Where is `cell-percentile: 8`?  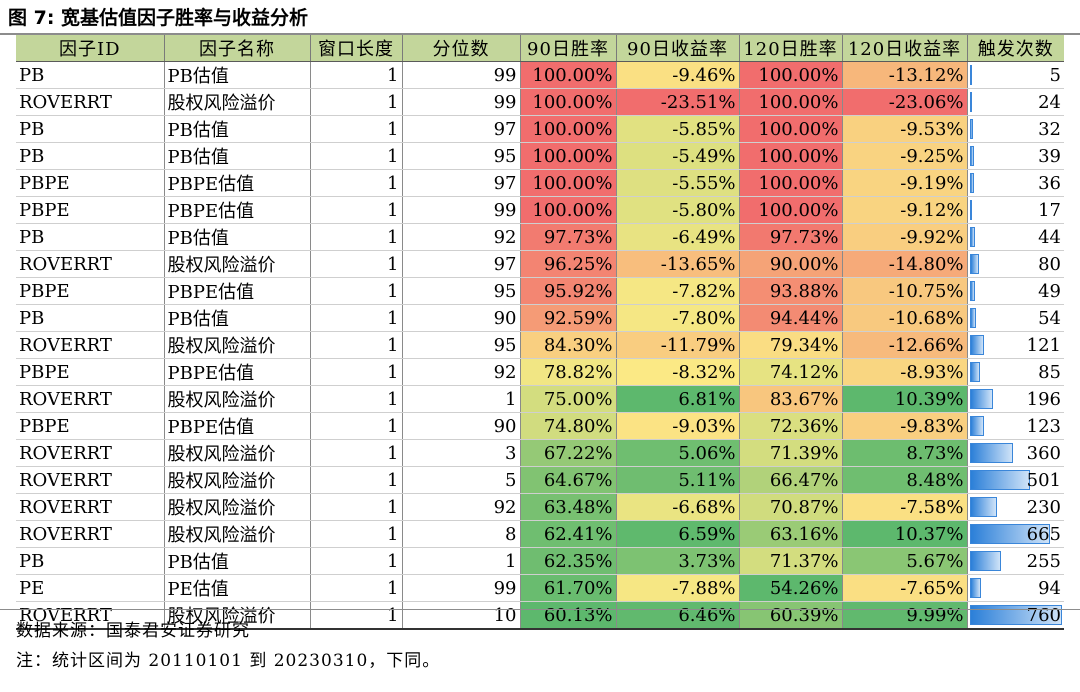
cell-percentile: 8 is located at coordinates (461, 534).